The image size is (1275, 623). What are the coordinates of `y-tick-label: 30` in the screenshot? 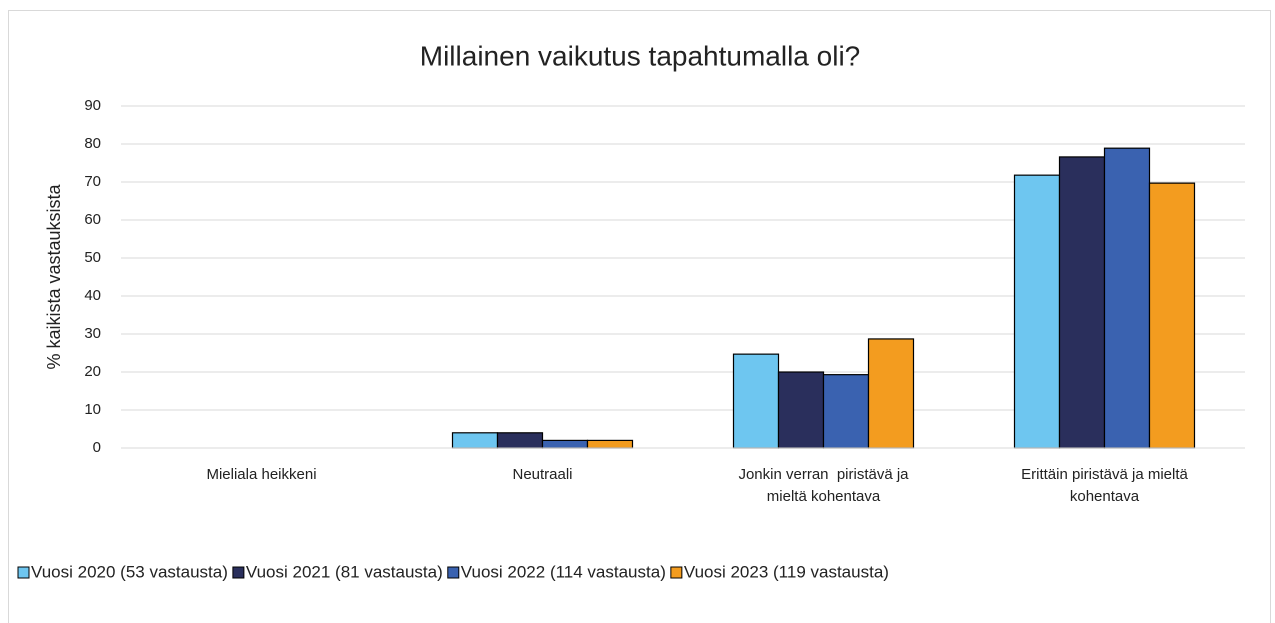 It's located at (92, 333).